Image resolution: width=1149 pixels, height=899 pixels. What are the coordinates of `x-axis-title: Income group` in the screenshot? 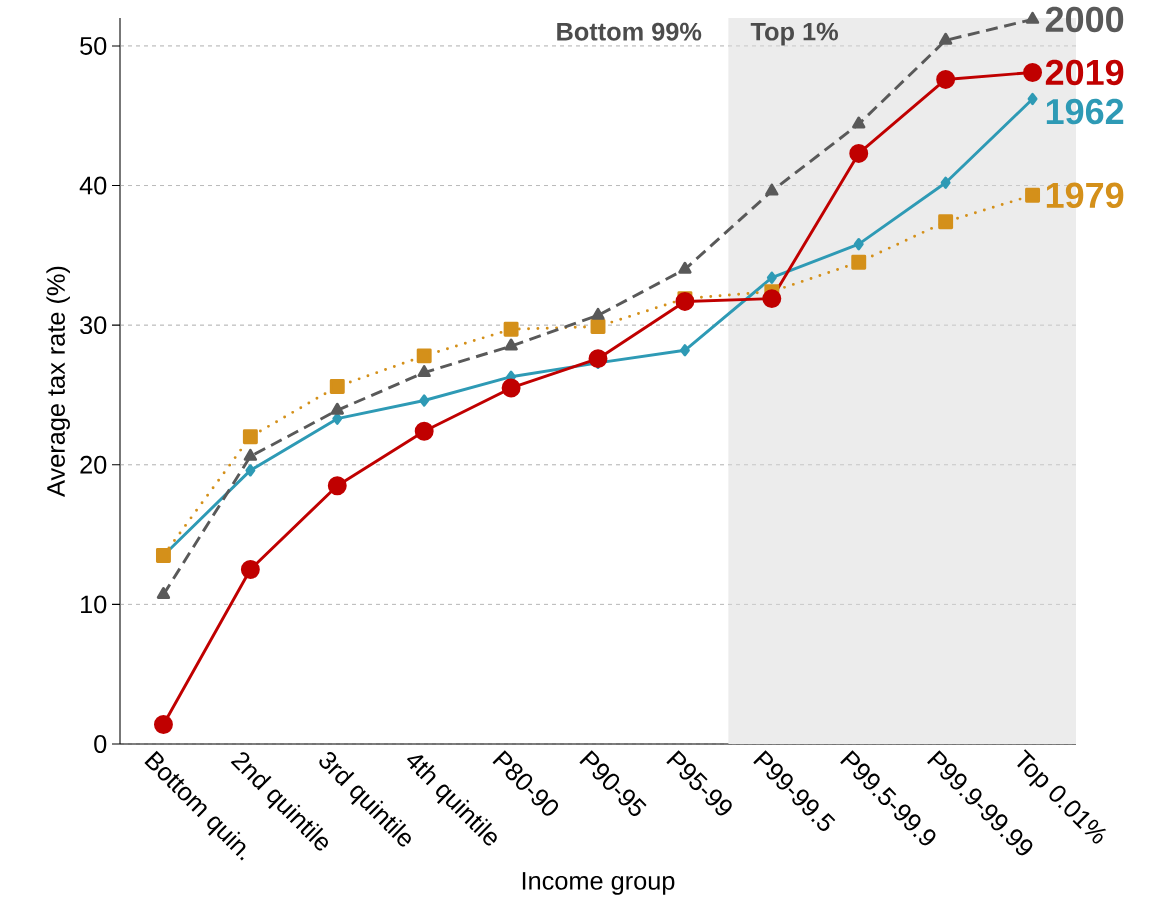 It's located at (598, 883).